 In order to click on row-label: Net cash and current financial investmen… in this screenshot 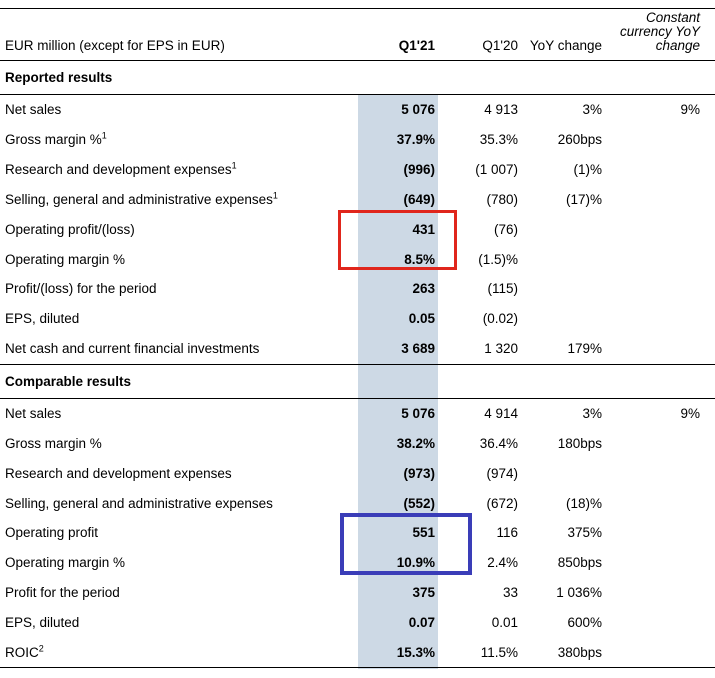, I will do `click(132, 349)`.